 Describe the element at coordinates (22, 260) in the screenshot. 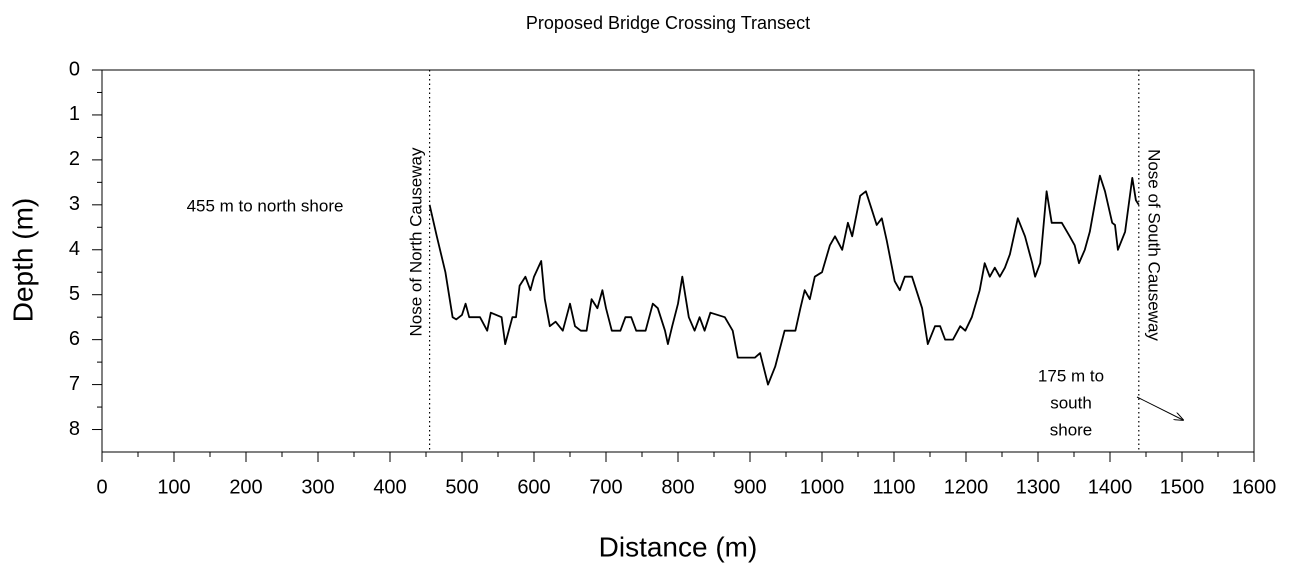

I see `y-axis-label: Depth (m)` at that location.